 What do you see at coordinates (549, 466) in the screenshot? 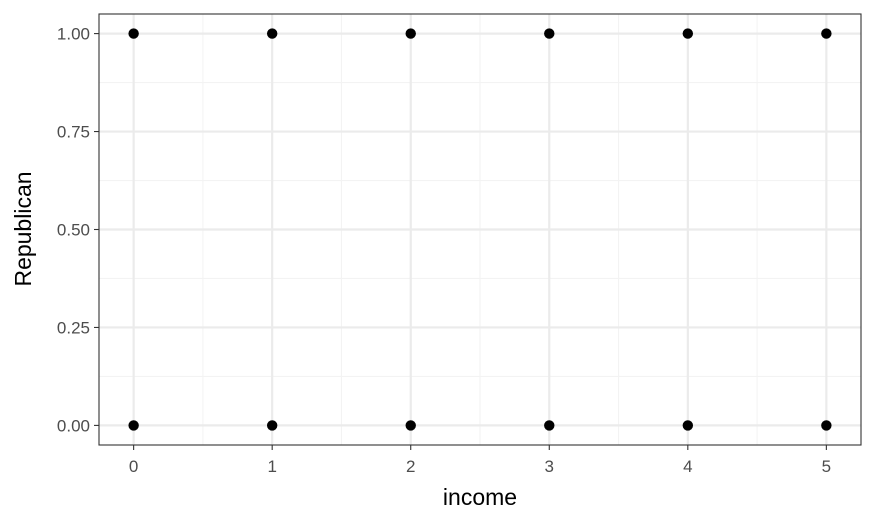
I see `x-tick-label: 3` at bounding box center [549, 466].